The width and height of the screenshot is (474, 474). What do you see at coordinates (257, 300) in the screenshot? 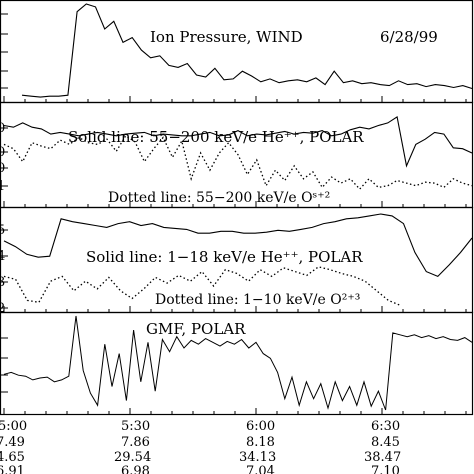
I see `panel-3-annotation-dotted: Dotted line: 1−10 keV/e O²⁺³` at bounding box center [257, 300].